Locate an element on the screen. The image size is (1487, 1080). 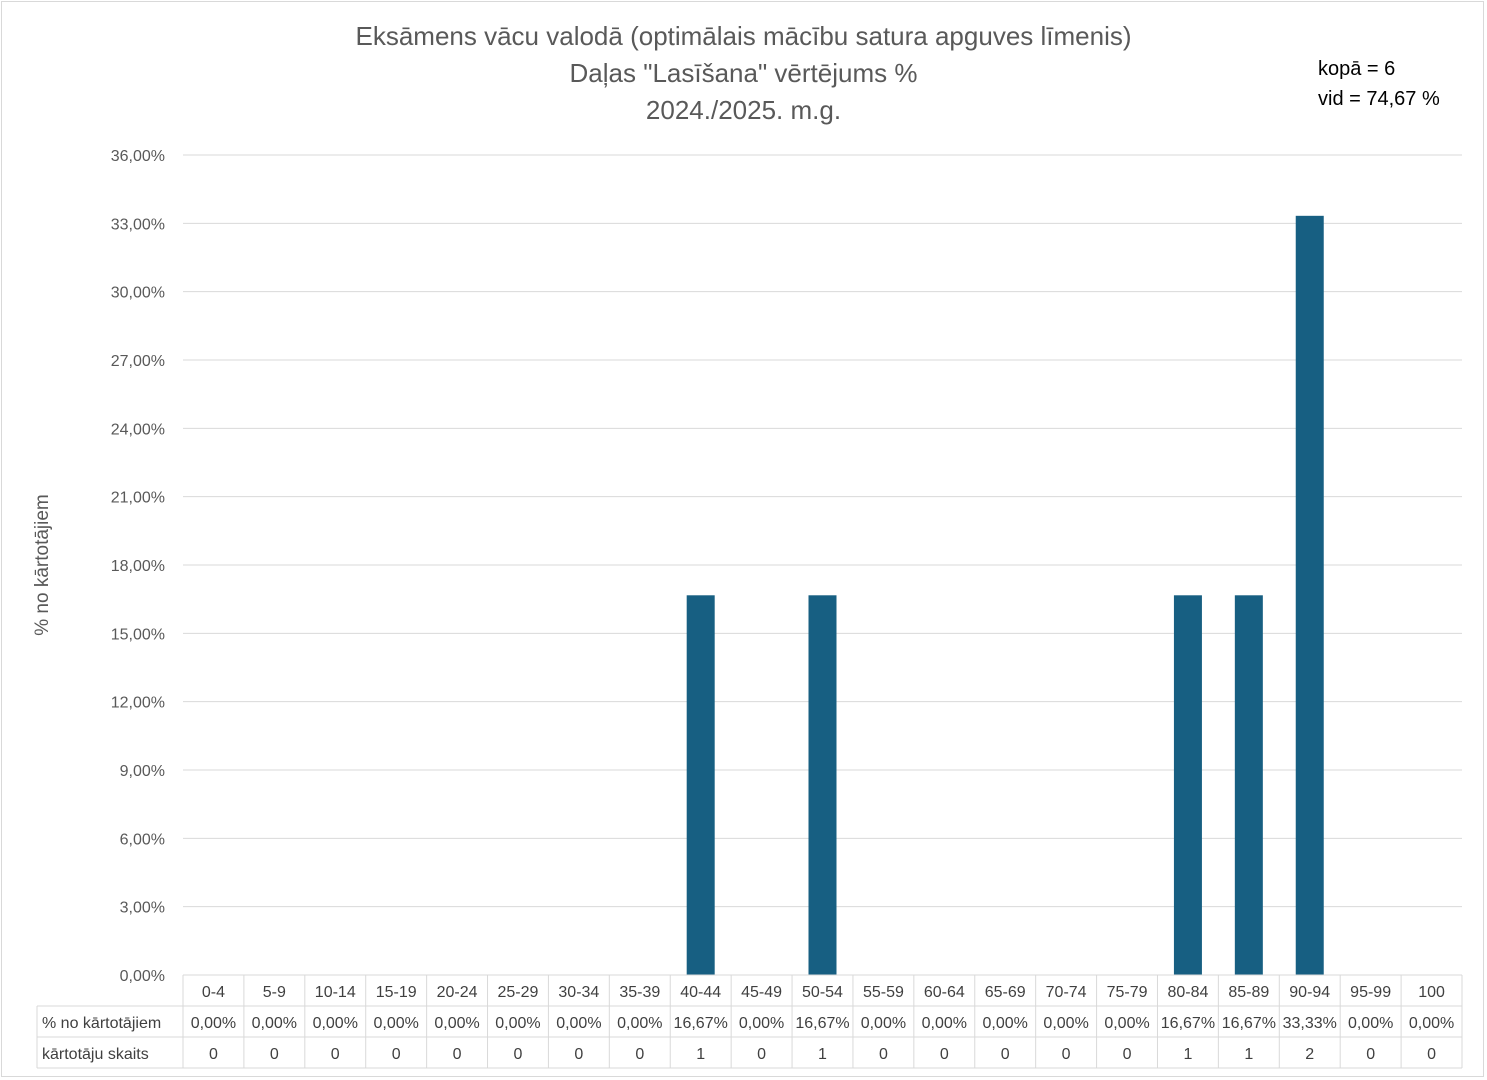
y-tick-label: 18,00% is located at coordinates (138, 566).